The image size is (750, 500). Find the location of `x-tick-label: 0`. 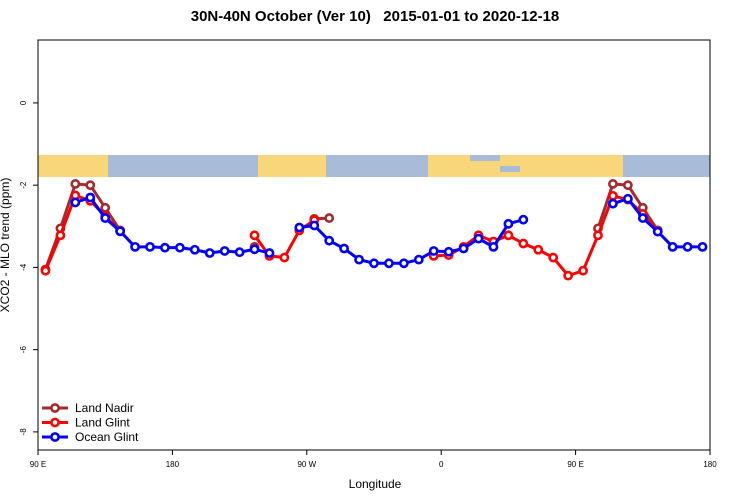

x-tick-label: 0 is located at coordinates (441, 464).